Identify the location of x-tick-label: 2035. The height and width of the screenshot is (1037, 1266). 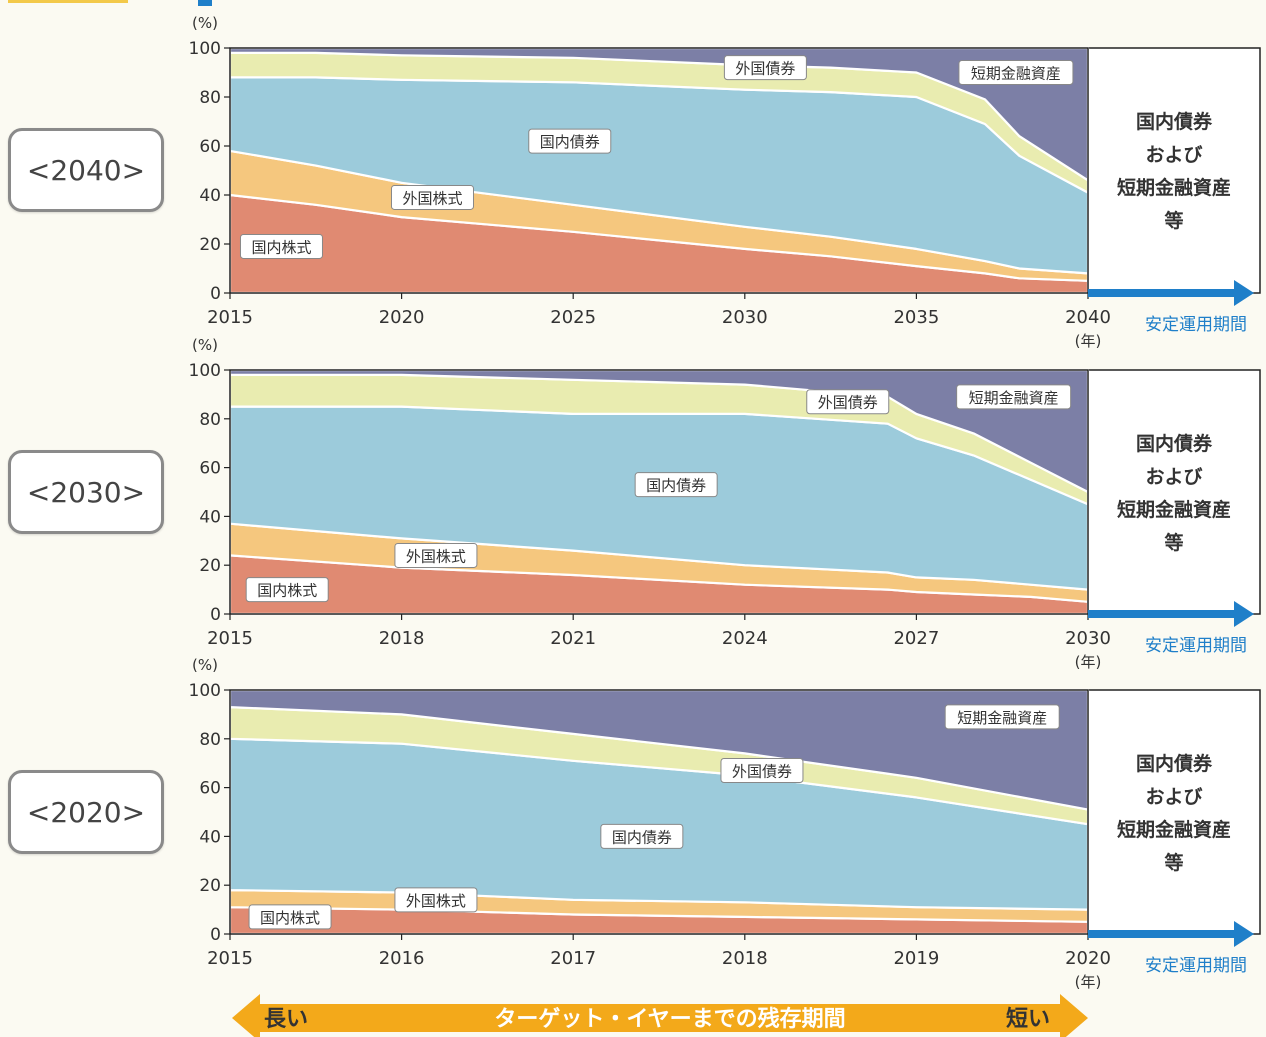
(916, 317).